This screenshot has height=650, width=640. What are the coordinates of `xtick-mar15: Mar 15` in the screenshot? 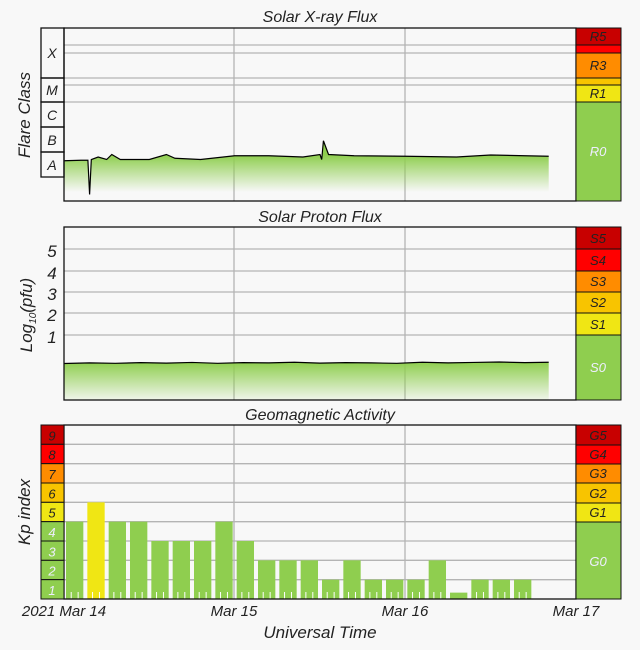 It's located at (234, 611).